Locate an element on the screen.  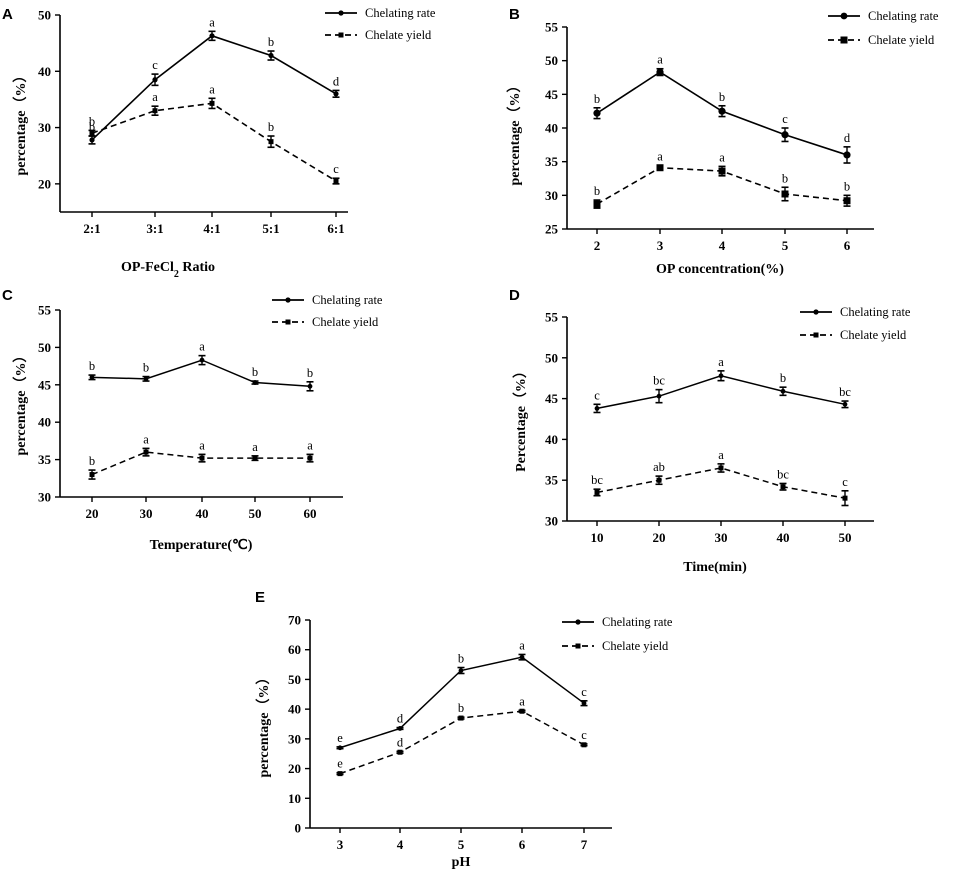
x-tick-label: 5:1 is located at coordinates (270, 228).